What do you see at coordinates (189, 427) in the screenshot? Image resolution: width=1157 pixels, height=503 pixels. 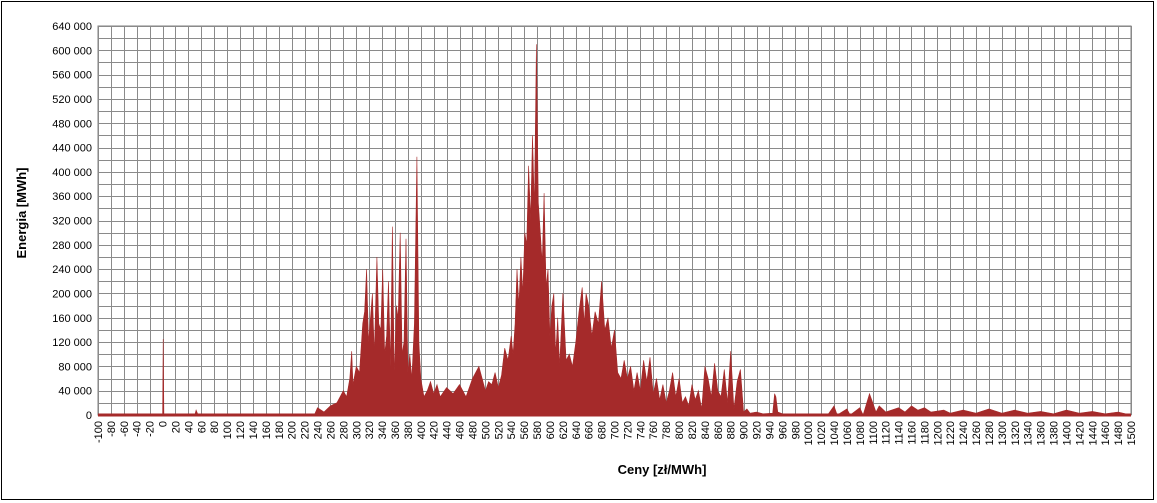 I see `x-tick-label: 40` at bounding box center [189, 427].